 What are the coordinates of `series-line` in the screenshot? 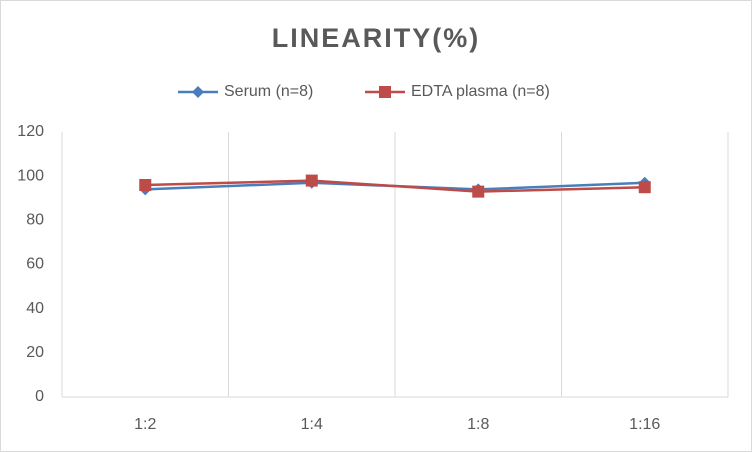 It's located at (395, 186).